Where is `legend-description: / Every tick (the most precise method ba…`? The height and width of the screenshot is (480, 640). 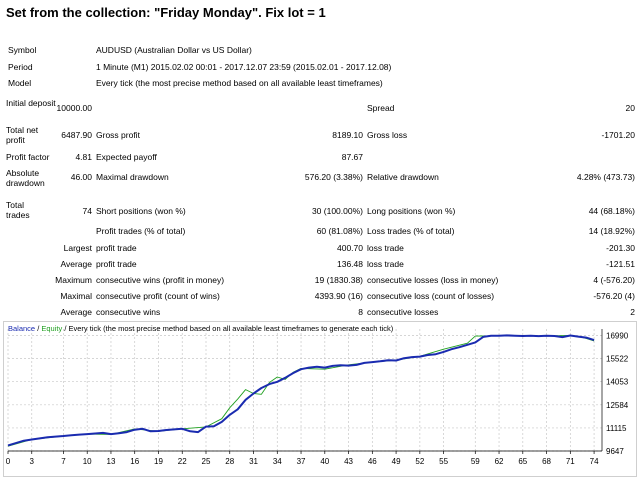
legend-description: / Every tick (the most precise method ba… is located at coordinates (228, 328).